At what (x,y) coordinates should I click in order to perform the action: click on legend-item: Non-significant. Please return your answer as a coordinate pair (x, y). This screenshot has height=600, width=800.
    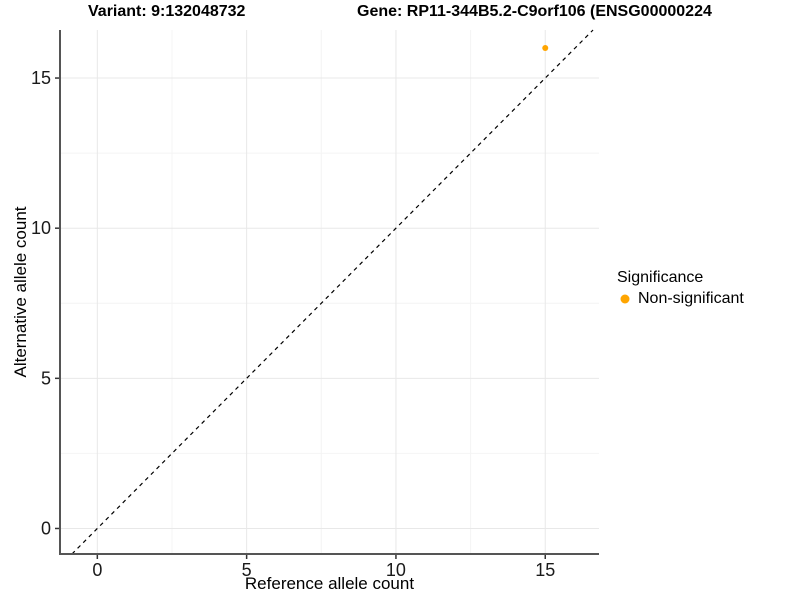
    Looking at the image, I should click on (681, 299).